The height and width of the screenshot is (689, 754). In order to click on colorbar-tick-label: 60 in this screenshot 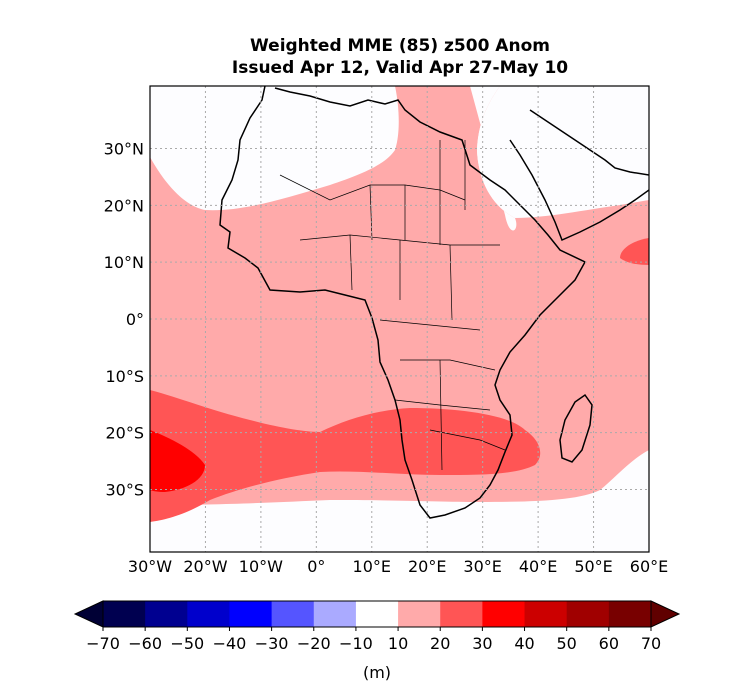, I will do `click(609, 643)`.